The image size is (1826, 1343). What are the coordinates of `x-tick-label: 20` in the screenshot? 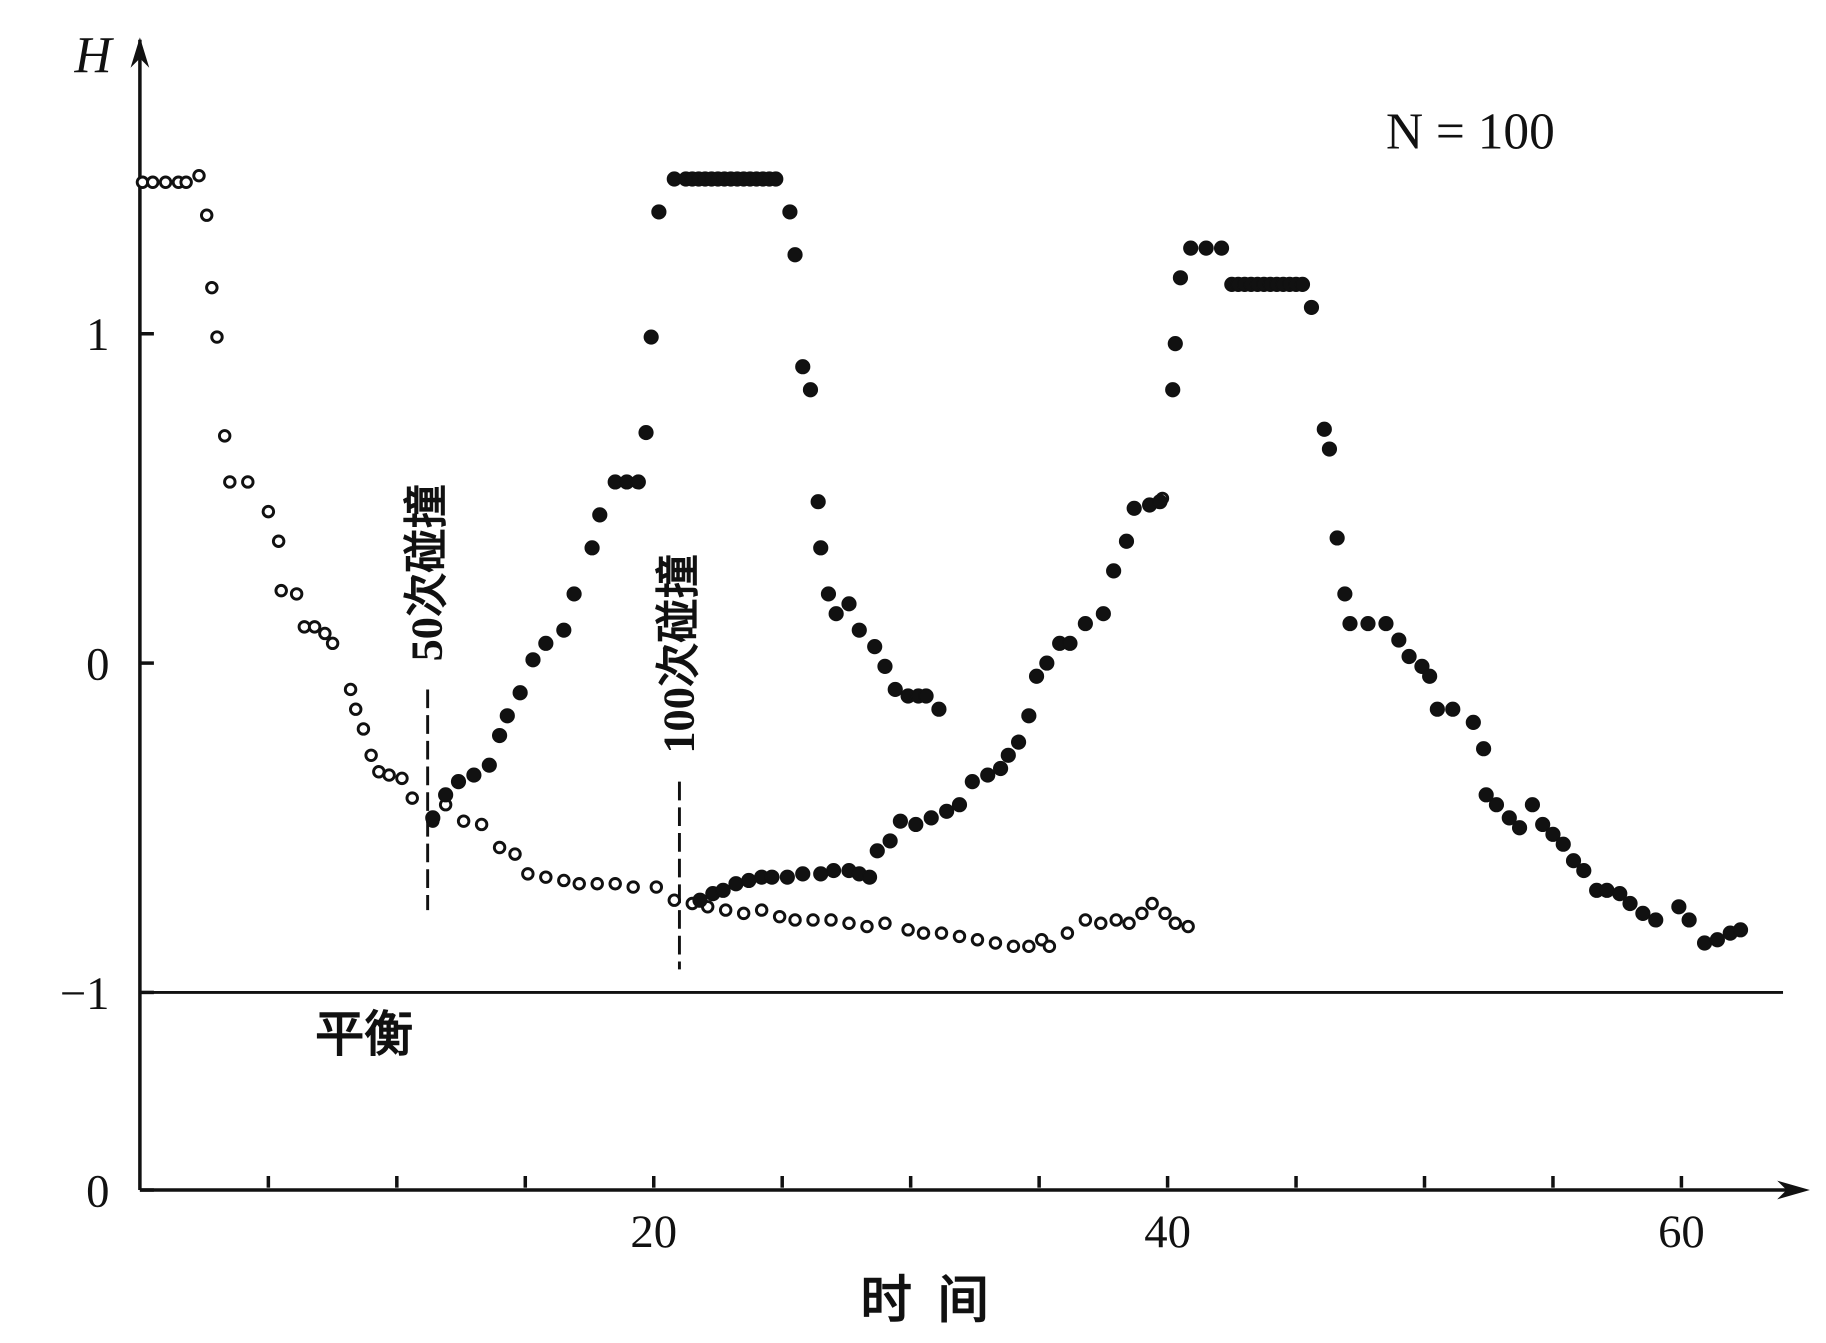 It's located at (653, 1232).